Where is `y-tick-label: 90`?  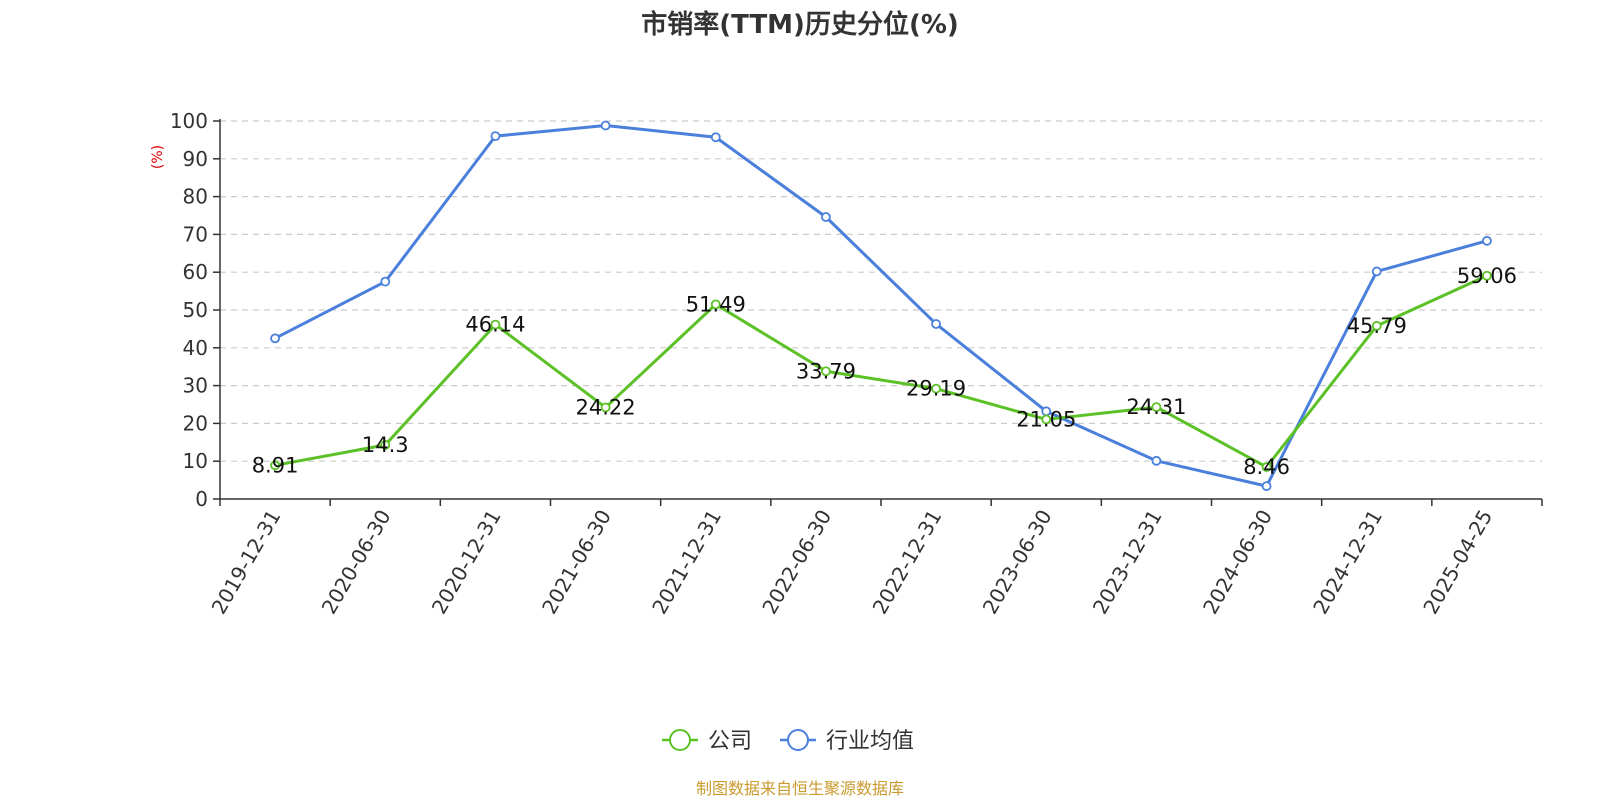 y-tick-label: 90 is located at coordinates (195, 159).